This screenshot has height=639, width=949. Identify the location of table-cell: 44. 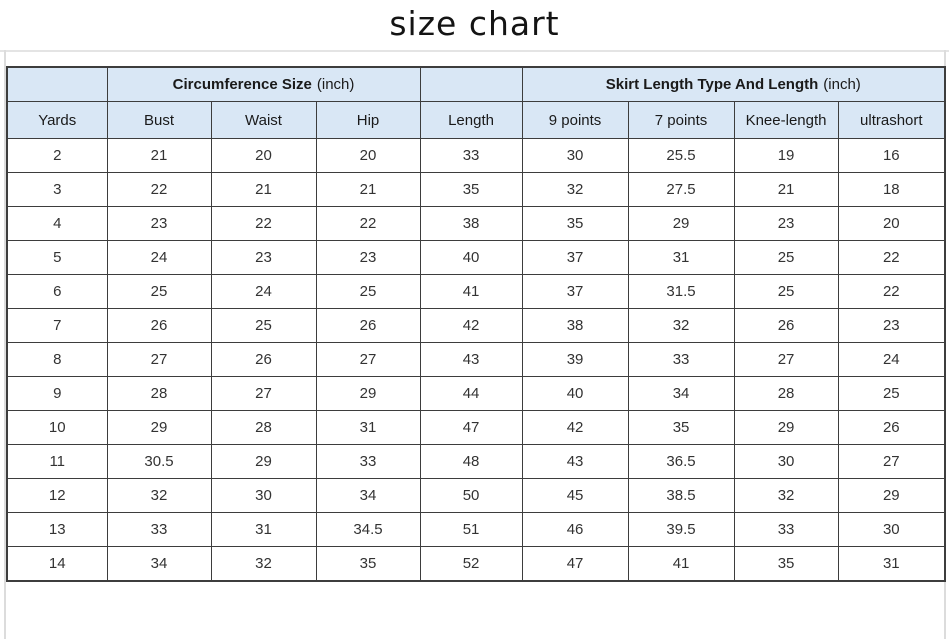
(471, 393).